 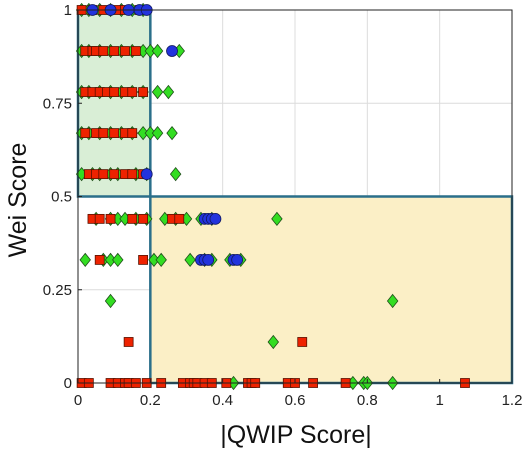 What do you see at coordinates (68, 10) in the screenshot?
I see `y-tick-label: 1` at bounding box center [68, 10].